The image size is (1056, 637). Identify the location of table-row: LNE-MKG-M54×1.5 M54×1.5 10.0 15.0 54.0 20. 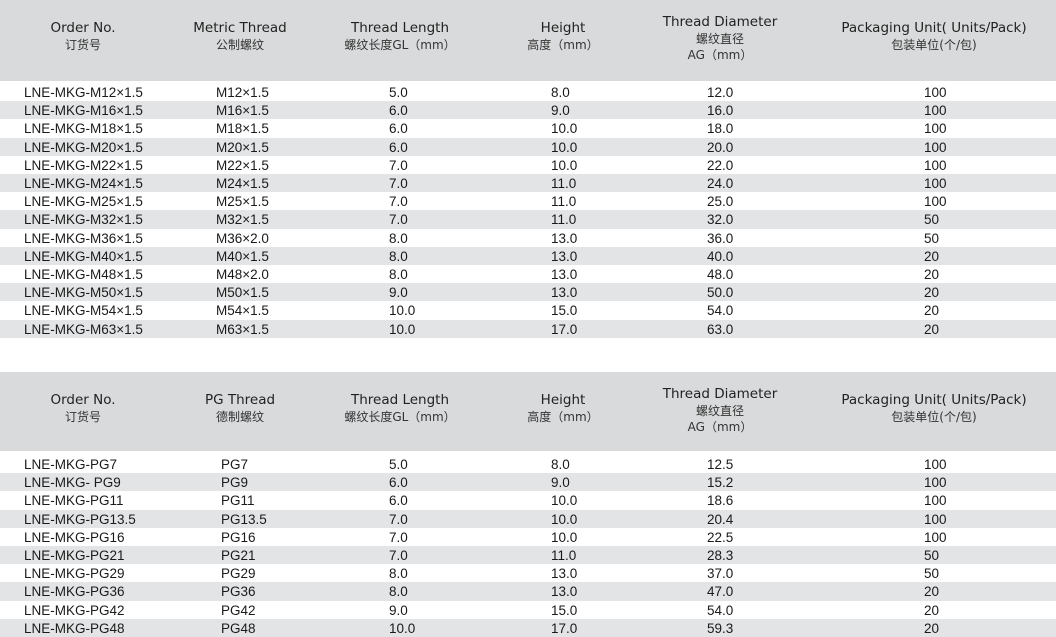
(528, 310).